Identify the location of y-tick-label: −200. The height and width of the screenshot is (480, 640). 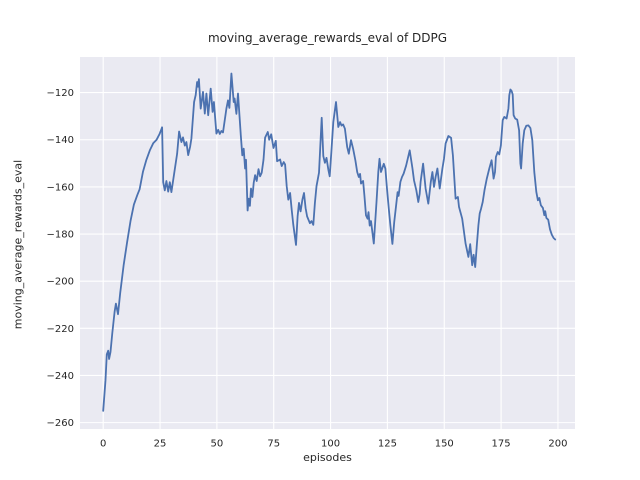
(60, 282).